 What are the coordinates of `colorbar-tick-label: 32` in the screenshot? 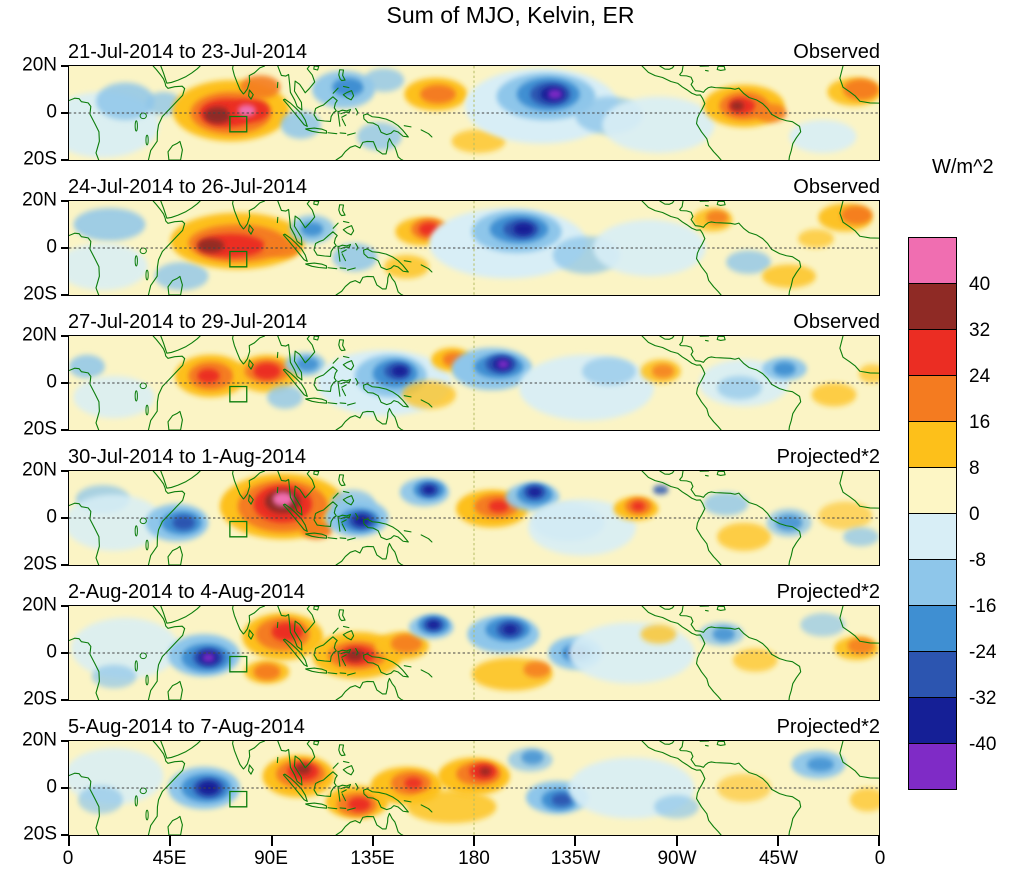 It's located at (980, 330).